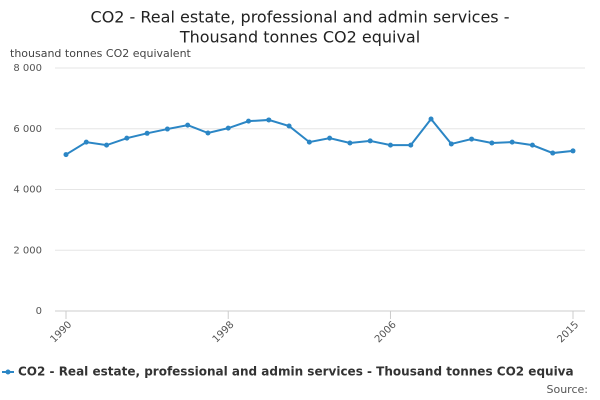 The width and height of the screenshot is (600, 400). I want to click on y-tick-label: 8 000, so click(27, 68).